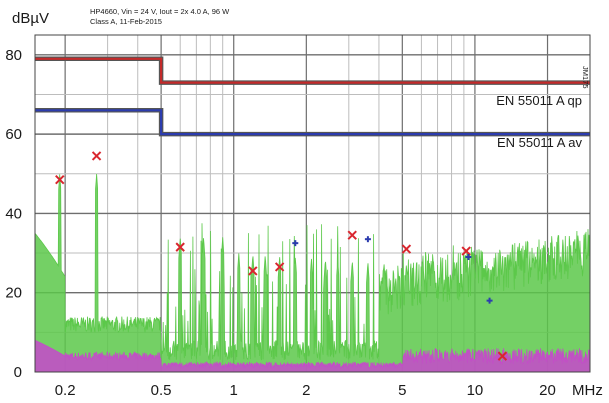 The height and width of the screenshot is (403, 609). What do you see at coordinates (13, 293) in the screenshot?
I see `y-tick-label: 20` at bounding box center [13, 293].